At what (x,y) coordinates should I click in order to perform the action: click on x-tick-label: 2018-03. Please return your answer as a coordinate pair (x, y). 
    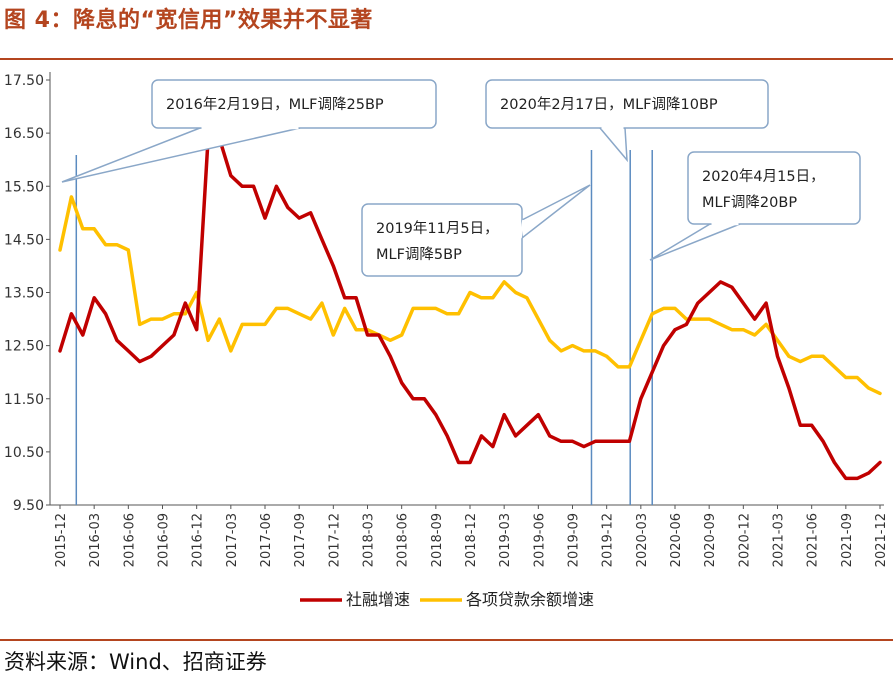
    Looking at the image, I should click on (369, 540).